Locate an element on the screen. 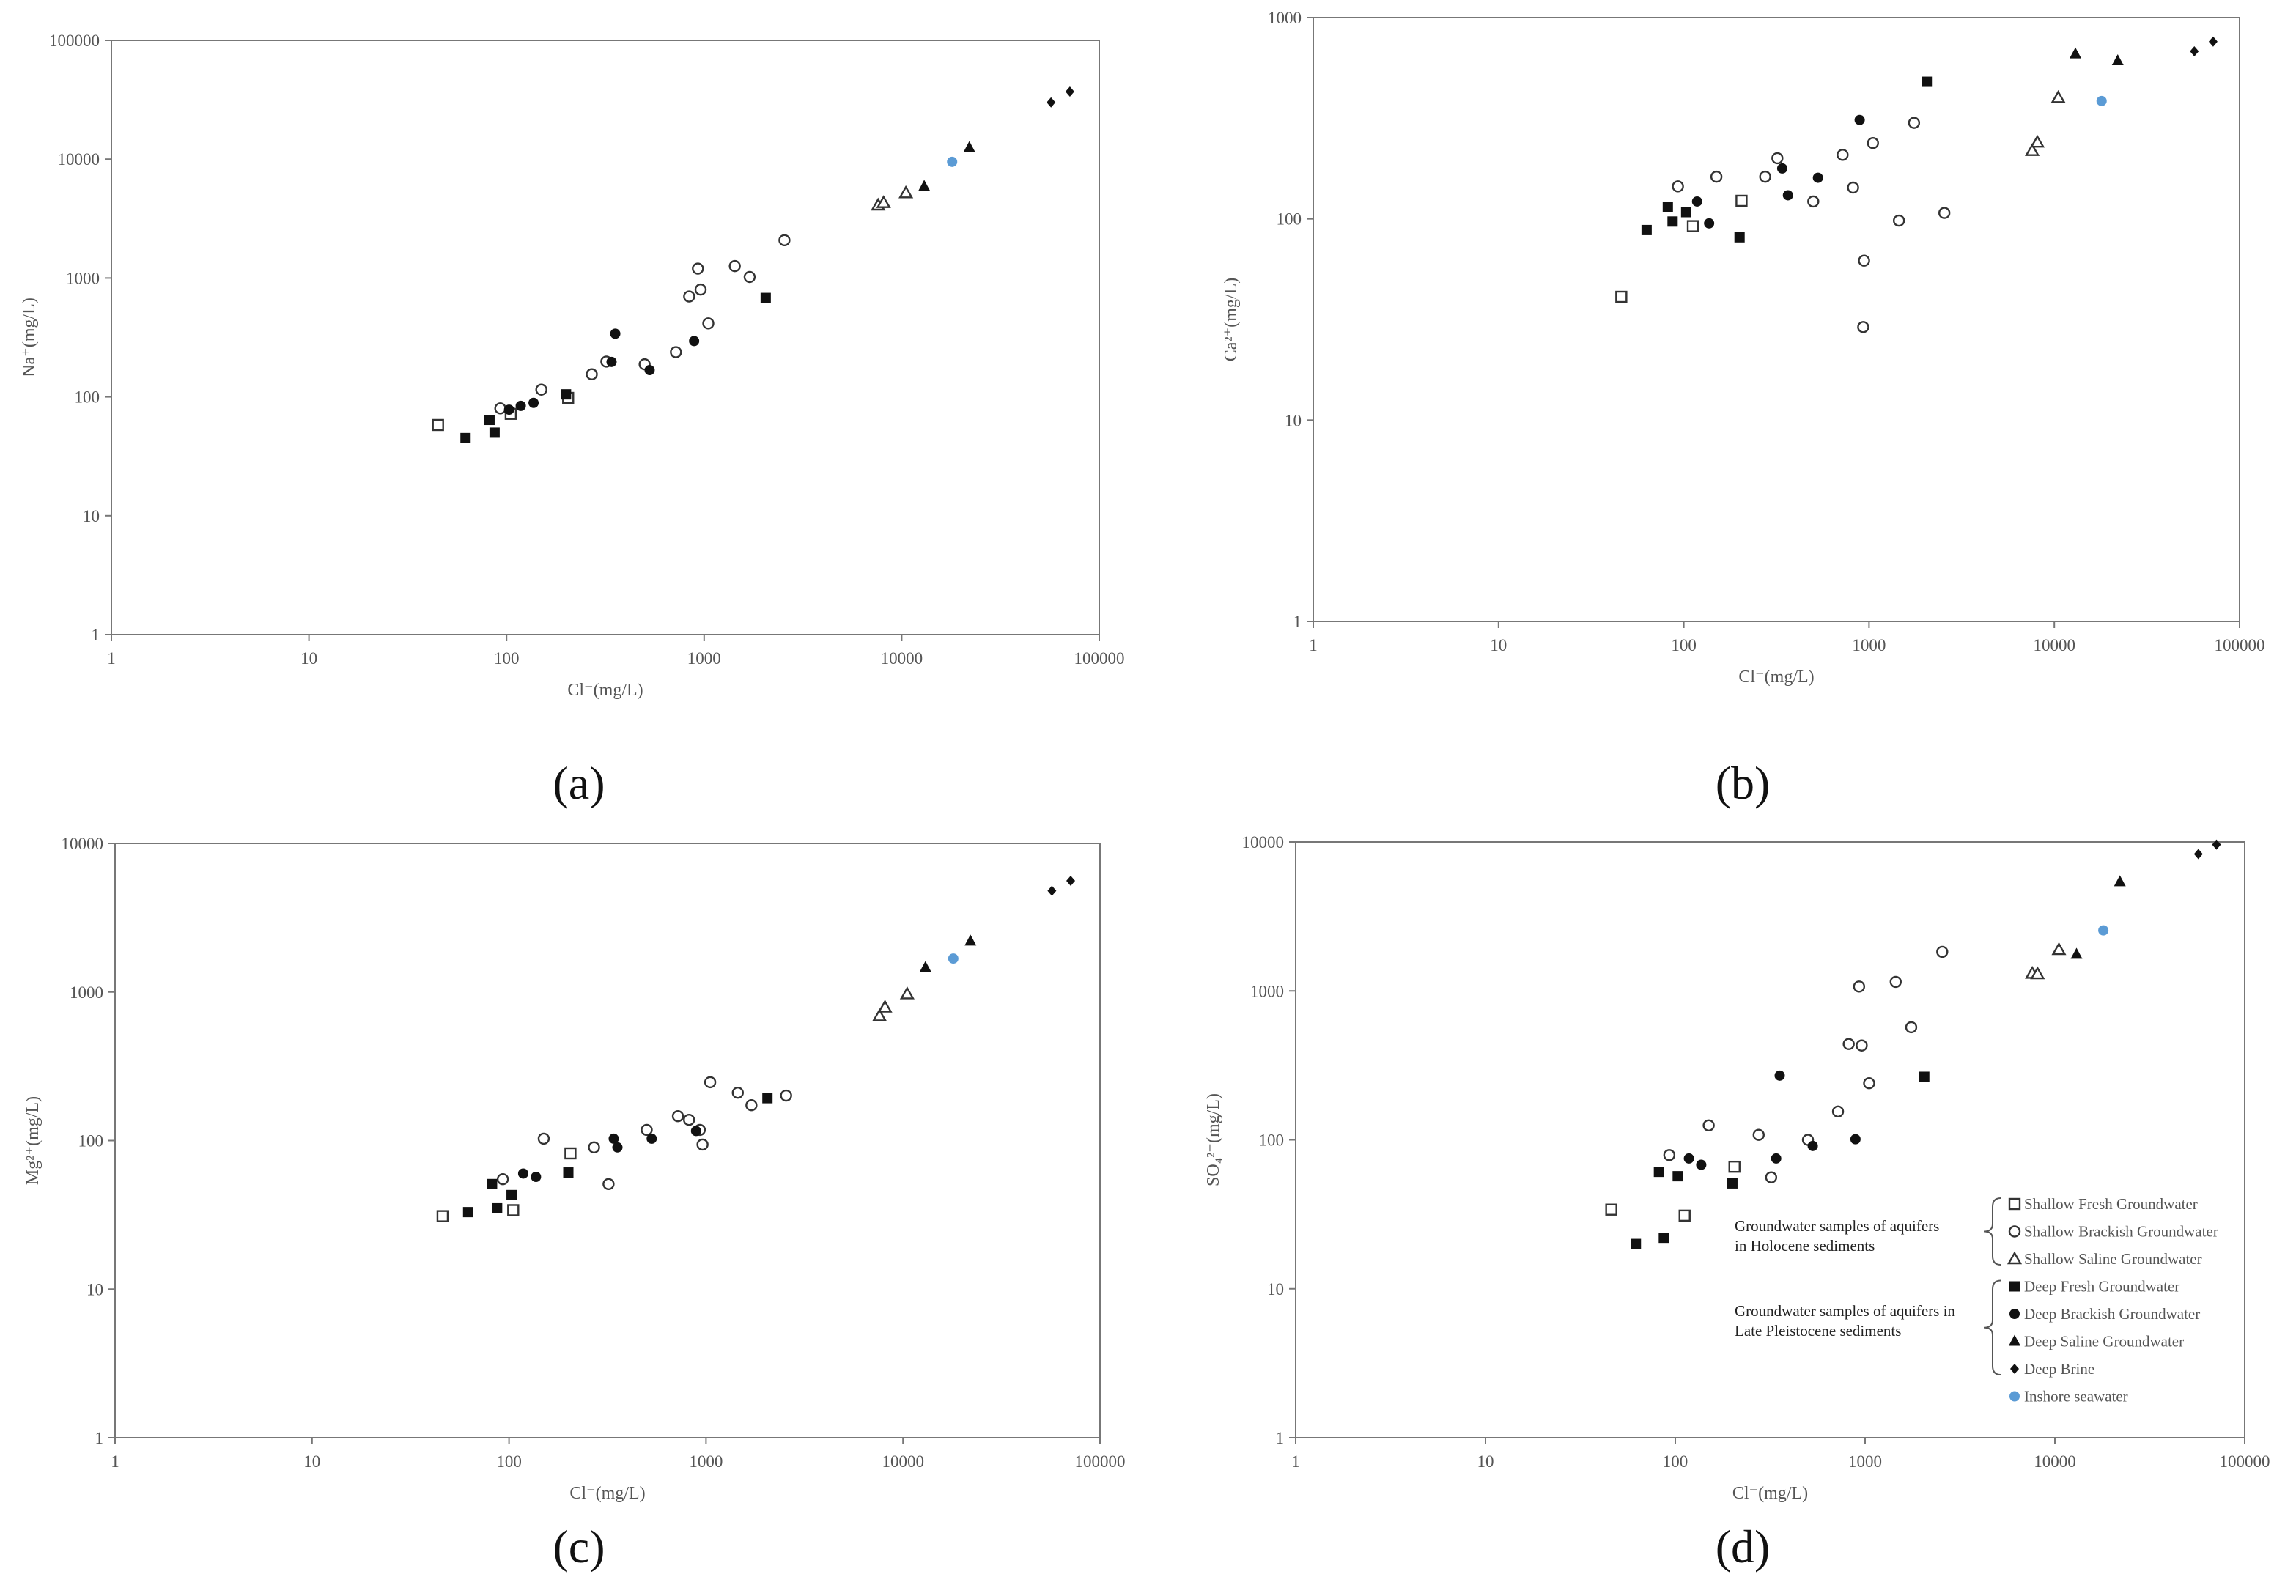 This screenshot has width=2296, height=1596. legend-marker is located at coordinates (2014, 1231).